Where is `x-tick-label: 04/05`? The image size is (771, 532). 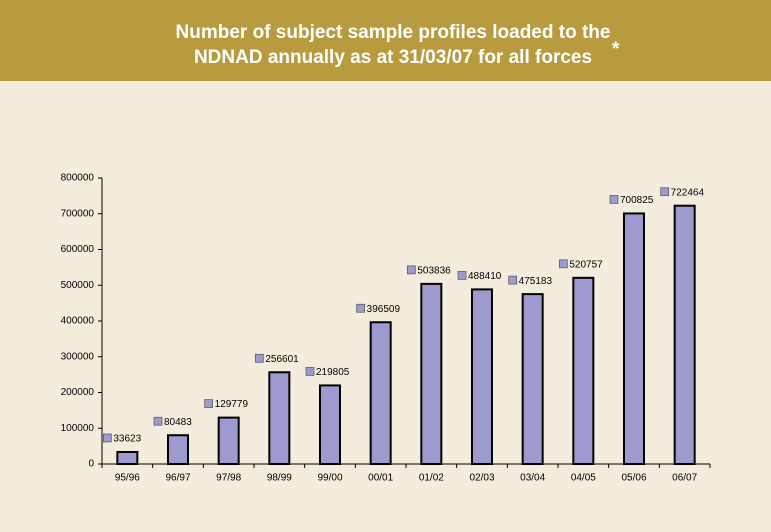
x-tick-label: 04/05 is located at coordinates (583, 478).